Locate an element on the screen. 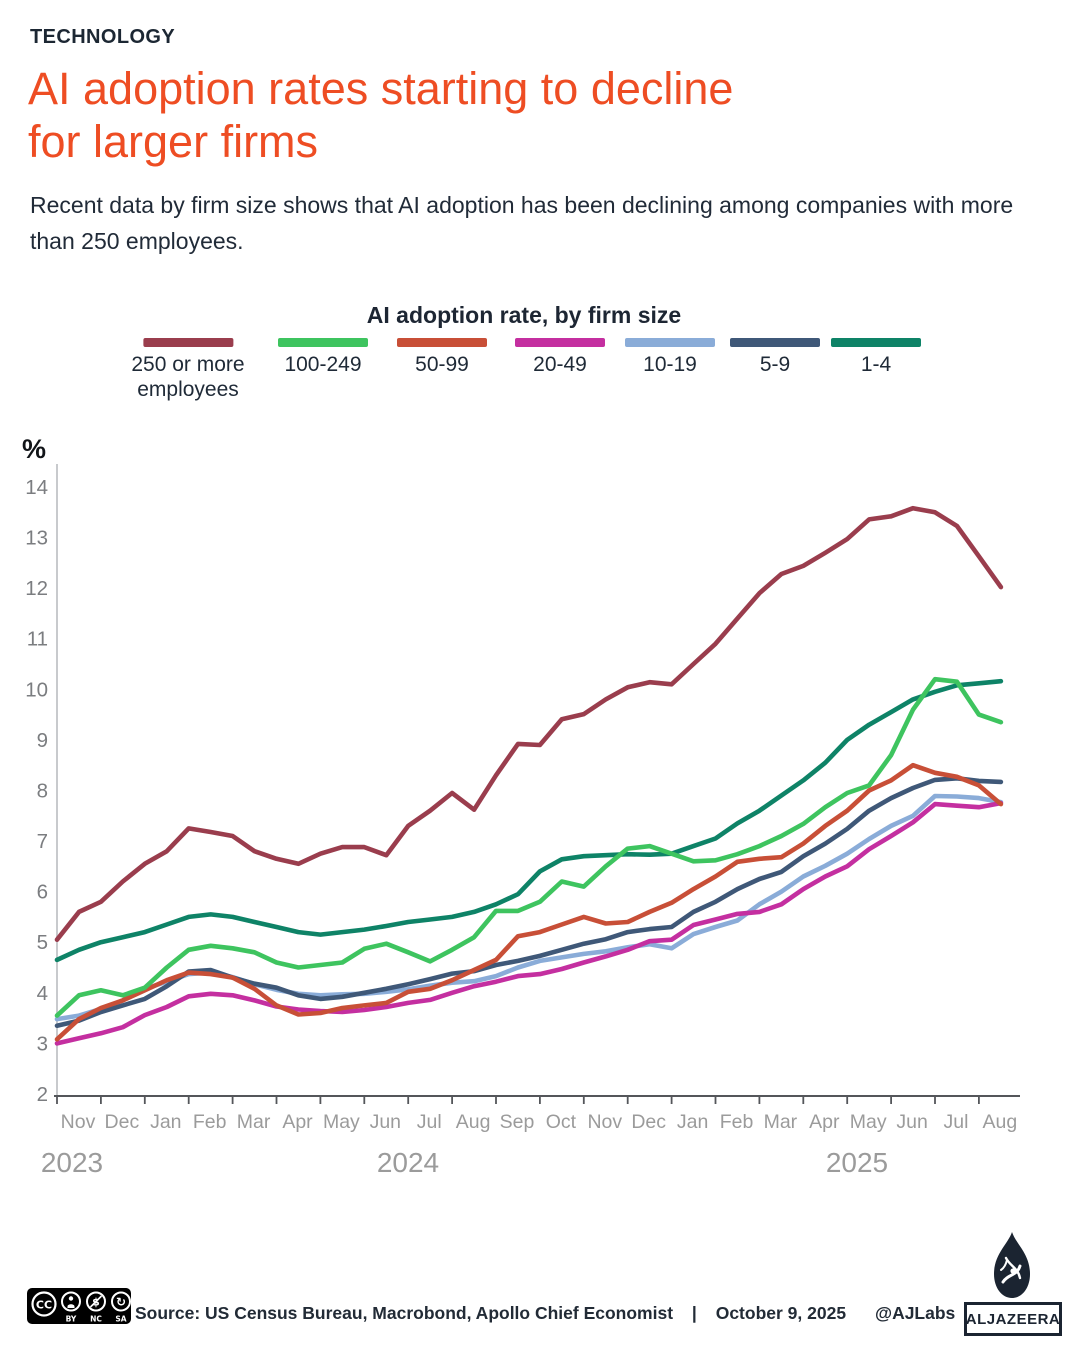  y-tick-label: 14 is located at coordinates (36, 487).